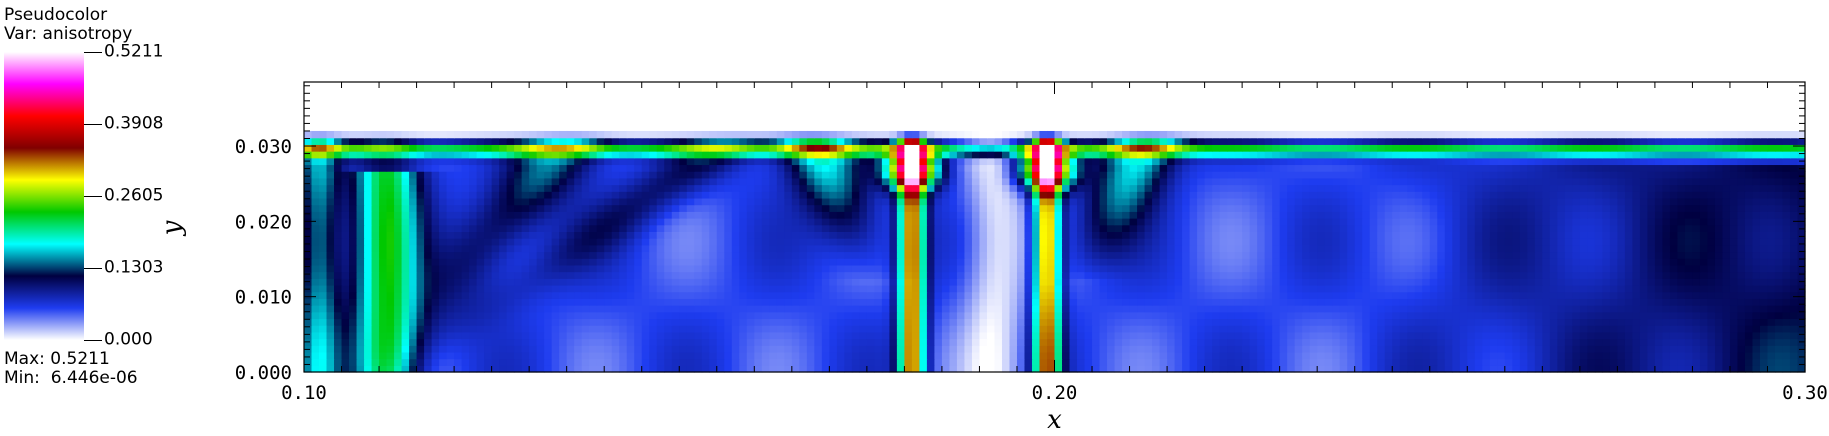 This screenshot has height=436, width=1829. I want to click on legend-tick-mark, so click(93, 196).